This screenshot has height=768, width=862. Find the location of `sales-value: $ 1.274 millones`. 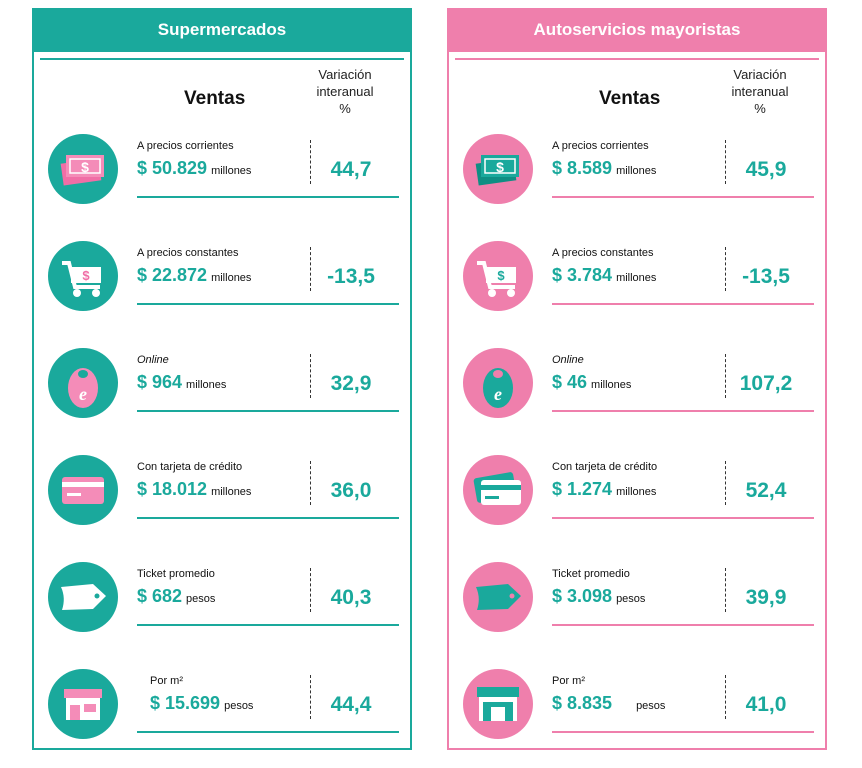

sales-value: $ 1.274 millones is located at coordinates (604, 489).